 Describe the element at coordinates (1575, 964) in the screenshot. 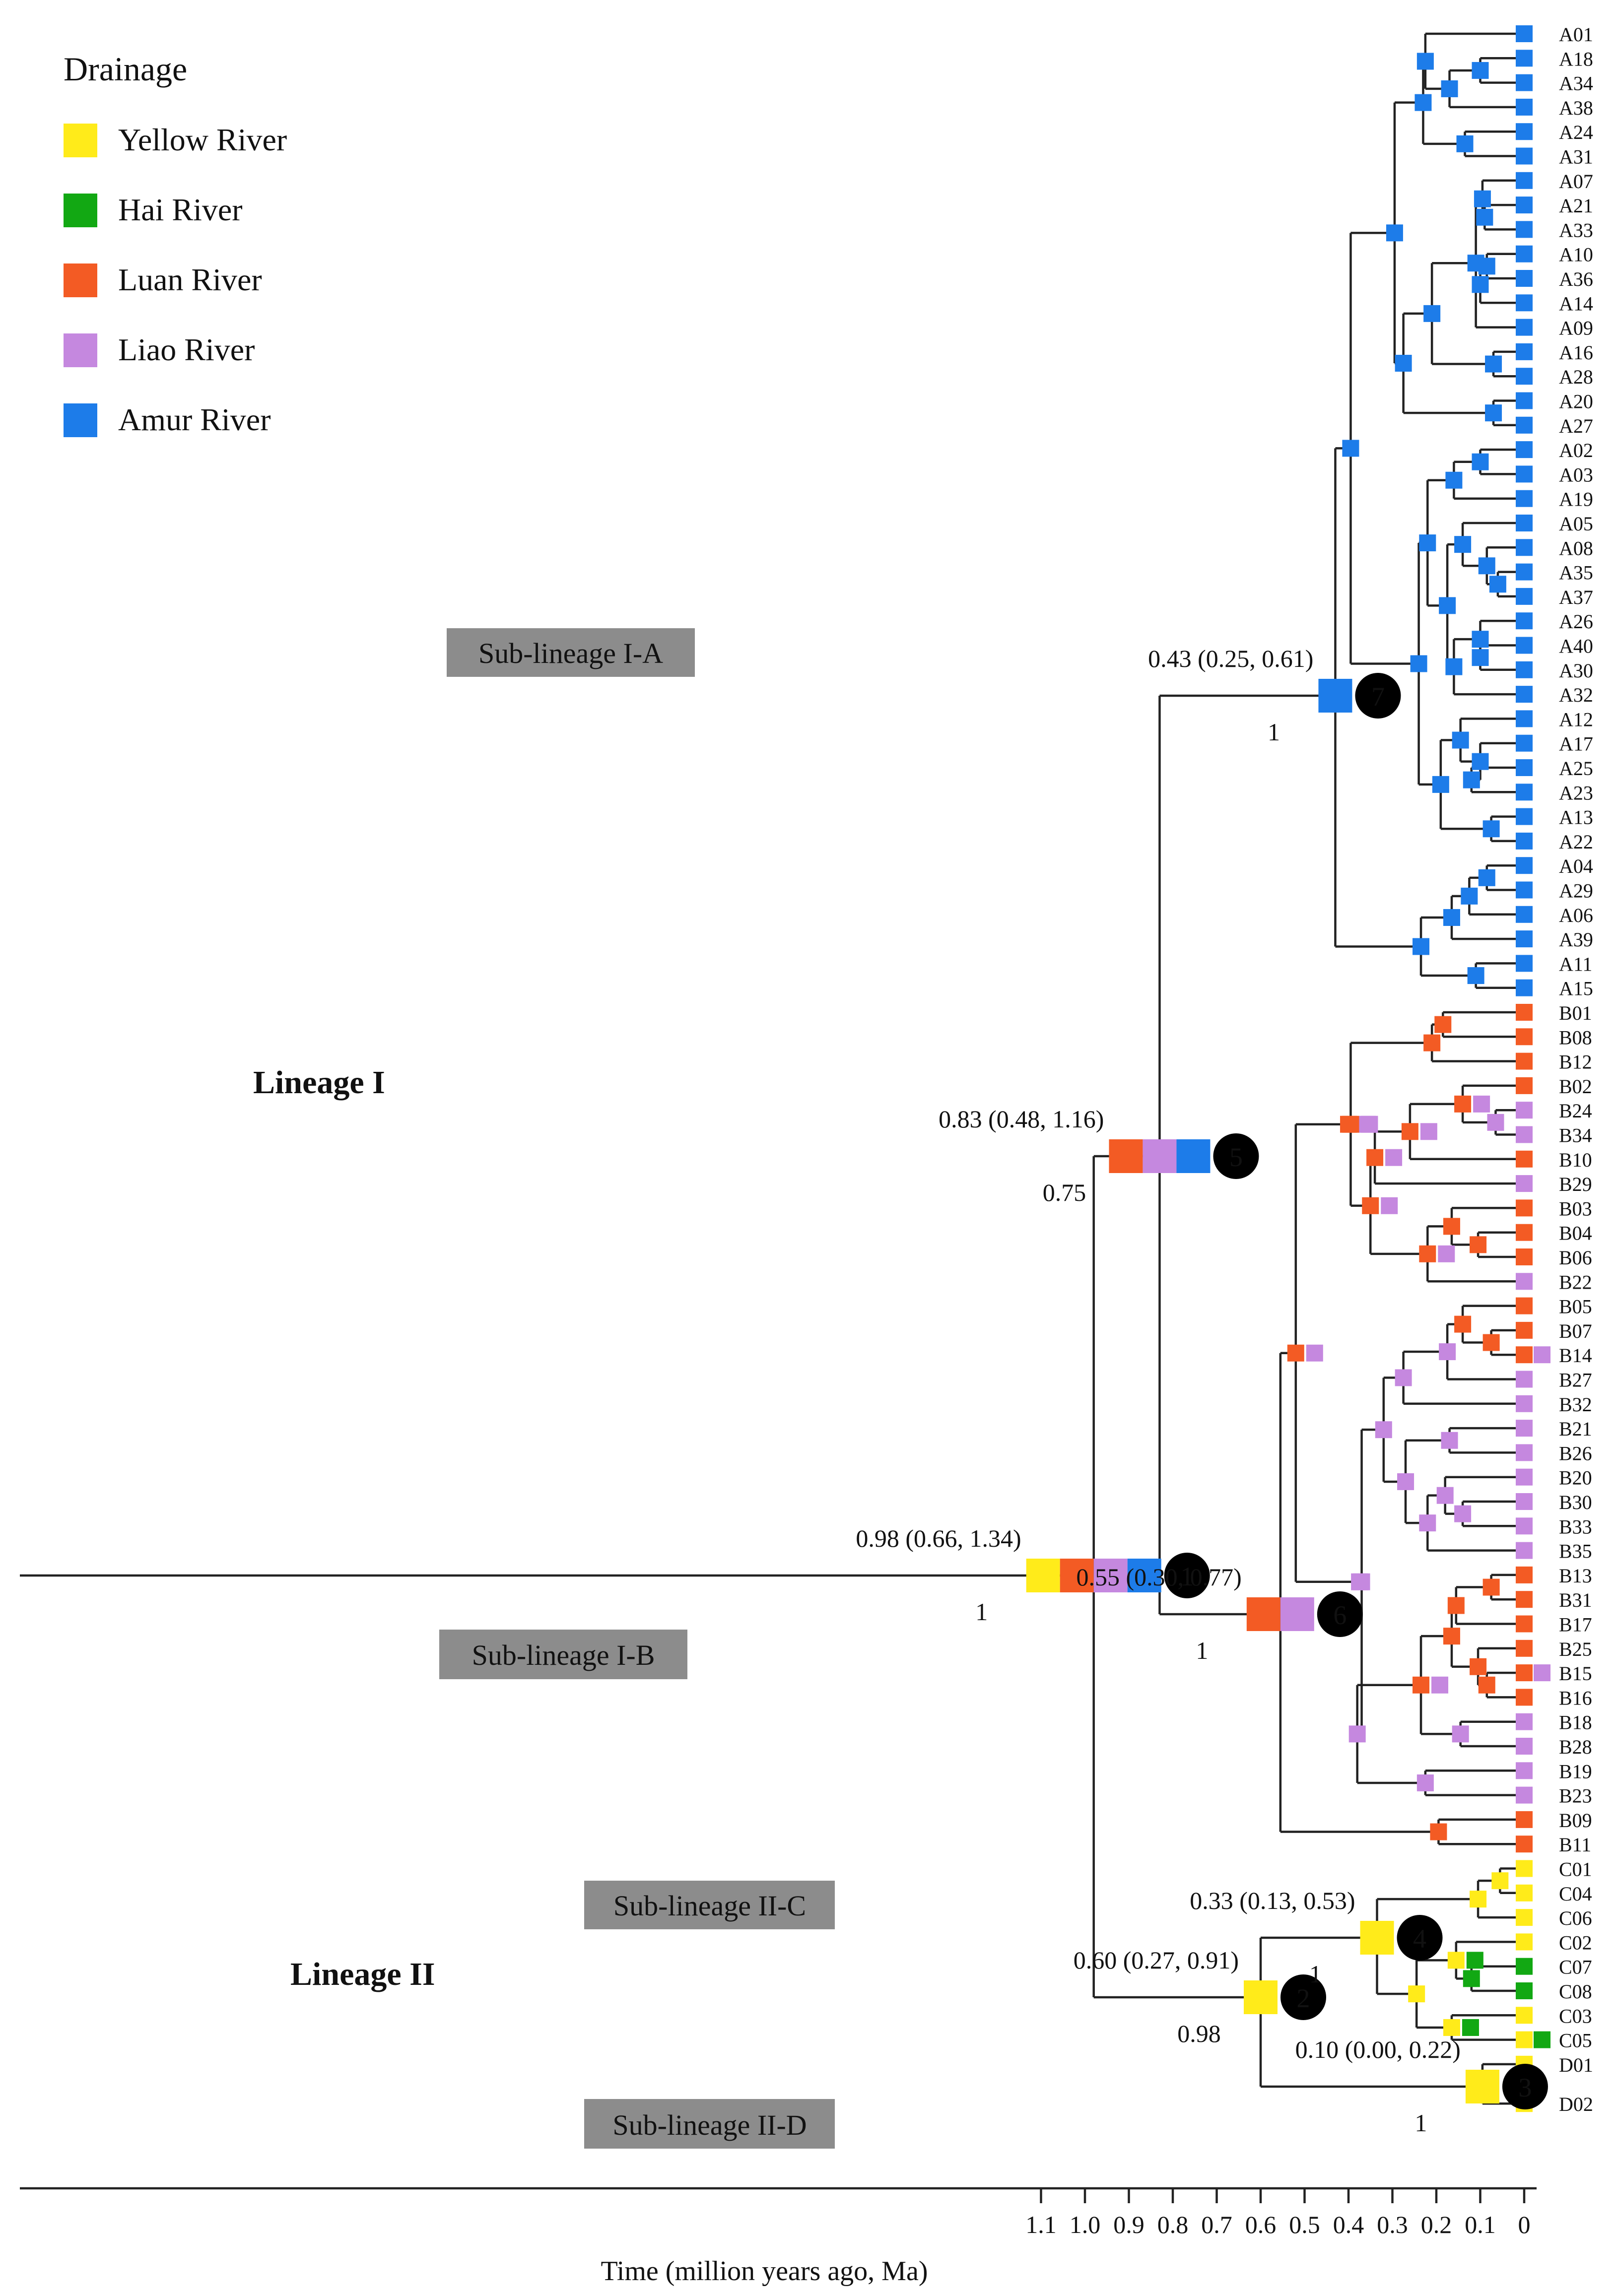

I see `tip-label: A11` at that location.